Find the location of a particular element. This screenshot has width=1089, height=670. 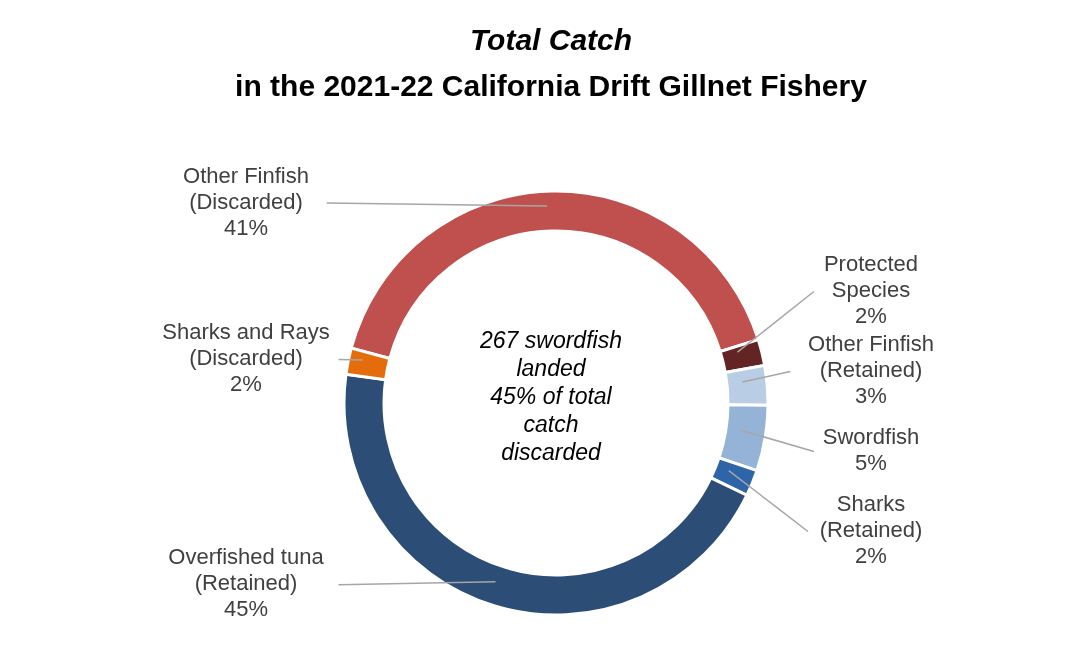

text: 267 swordfish landed is located at coordinates (550, 354).